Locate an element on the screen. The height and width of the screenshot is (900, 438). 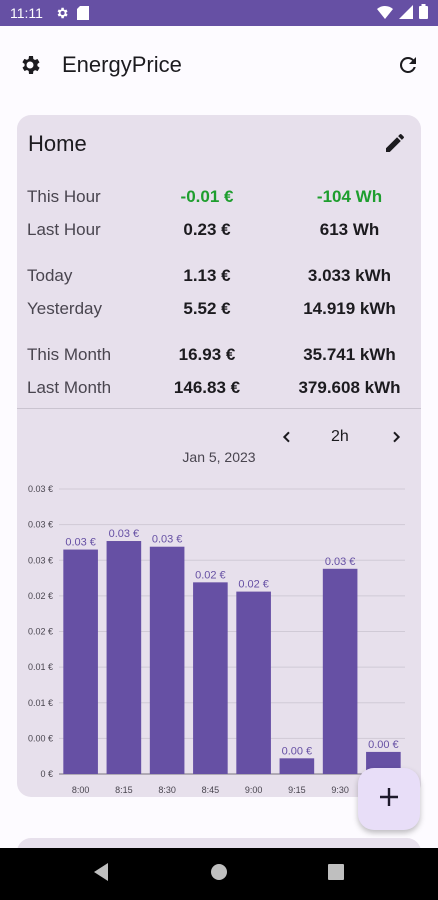
row-price: 5.52 € is located at coordinates (207, 308).